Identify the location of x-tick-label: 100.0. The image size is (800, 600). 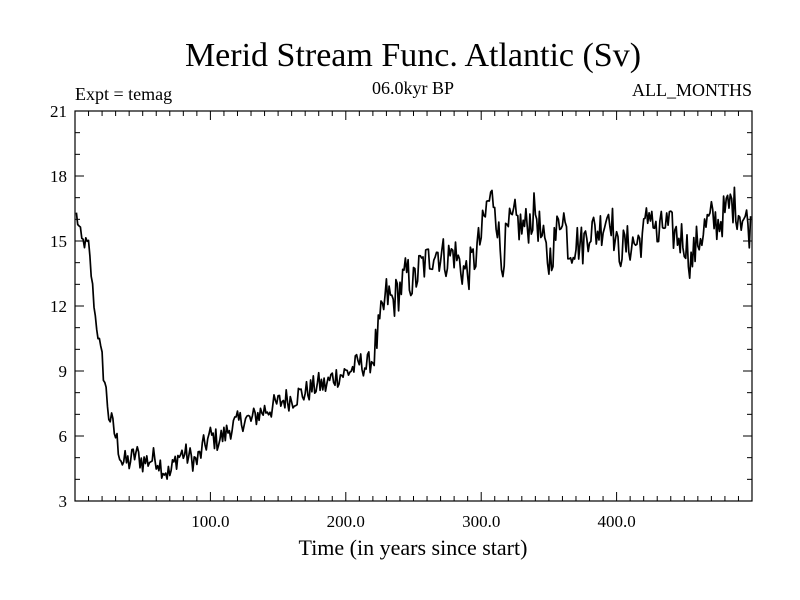
(210, 521).